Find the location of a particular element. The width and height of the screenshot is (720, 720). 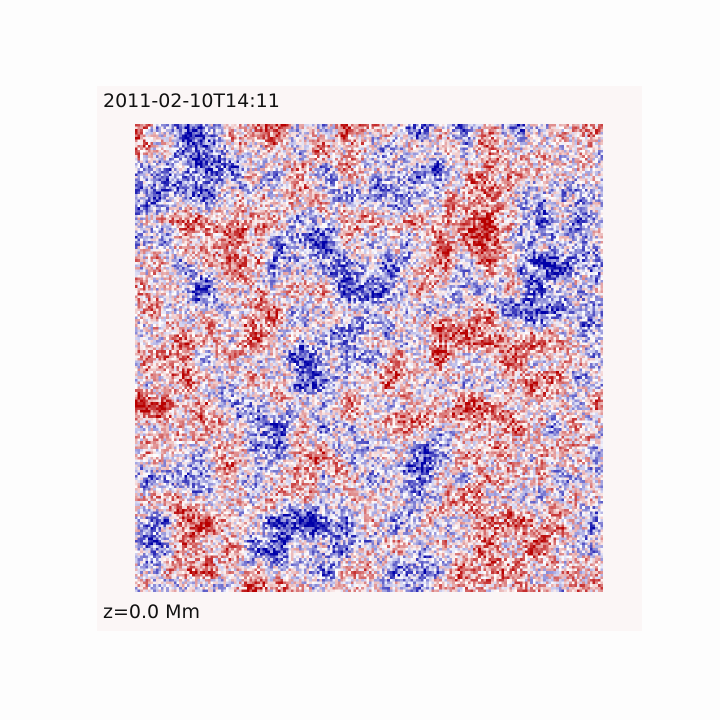

timestamp-label: 2011-02-10T14:11 is located at coordinates (191, 101).